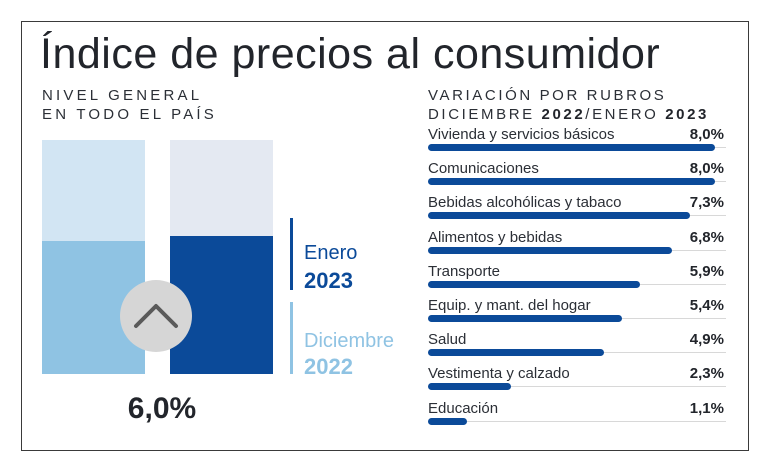  What do you see at coordinates (687, 114) in the screenshot?
I see `right-subtitle-year-b: 2023` at bounding box center [687, 114].